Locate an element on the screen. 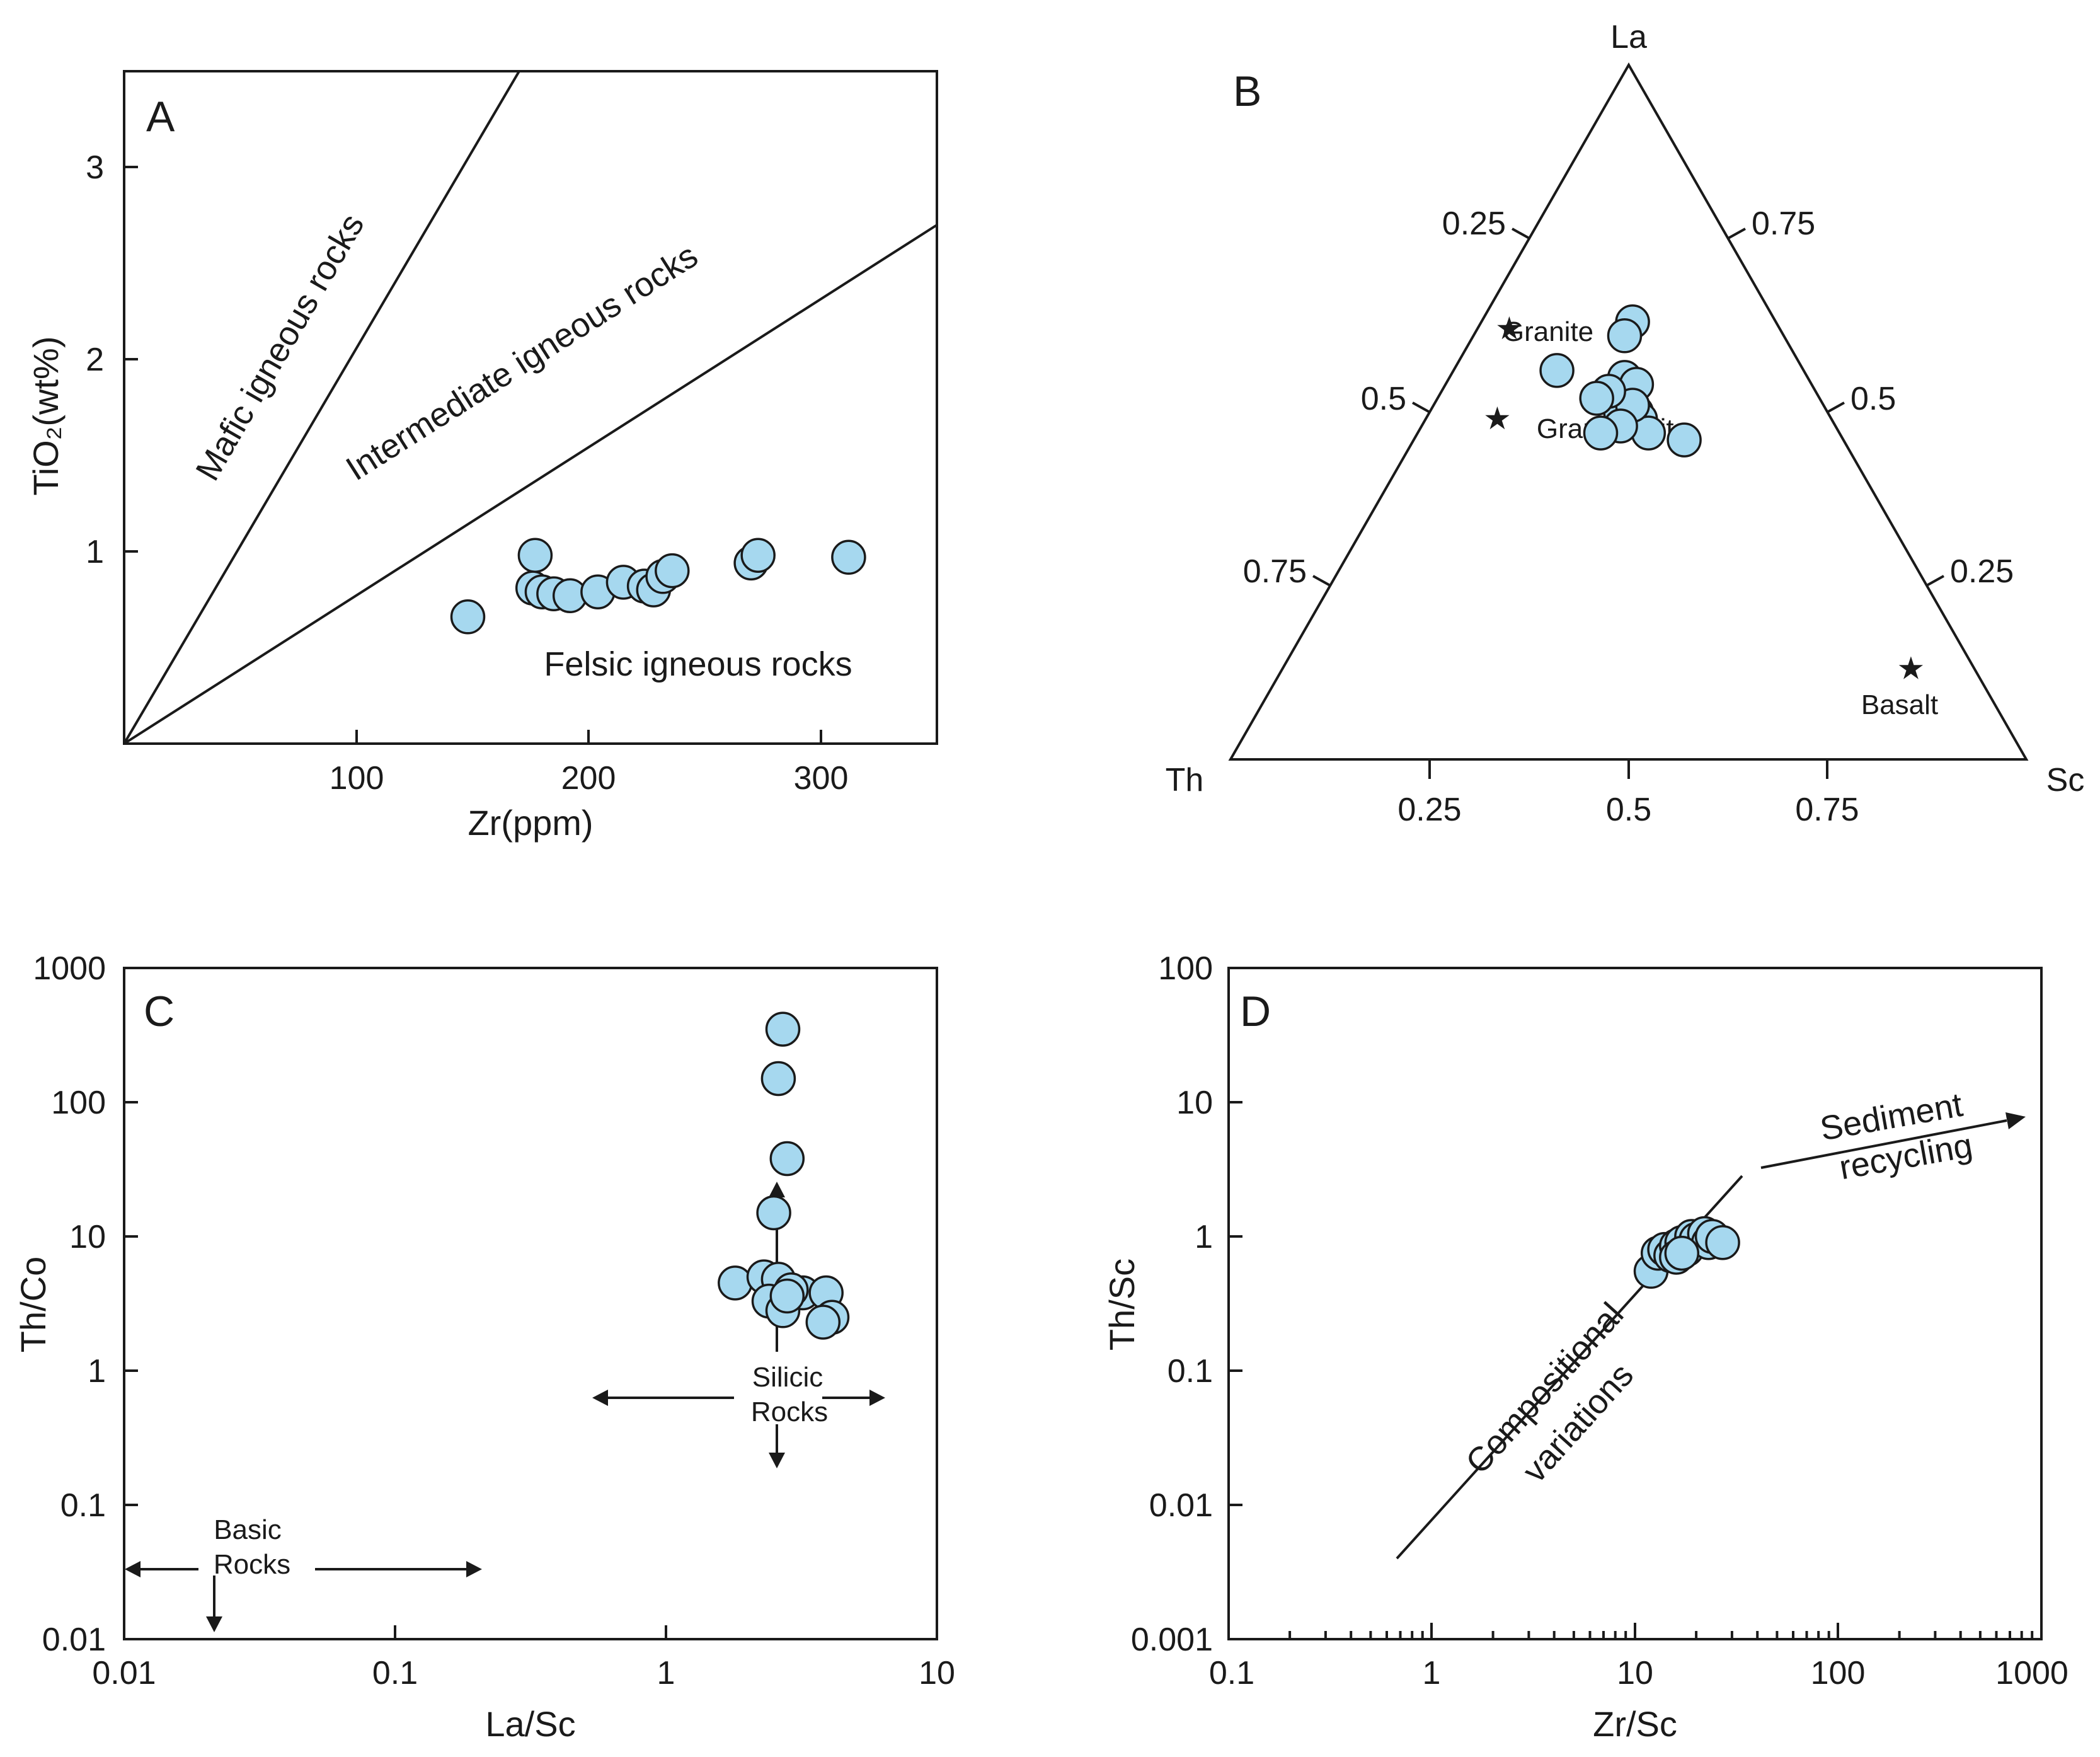 The image size is (2100, 1757). panel-c-label: C is located at coordinates (159, 1012).